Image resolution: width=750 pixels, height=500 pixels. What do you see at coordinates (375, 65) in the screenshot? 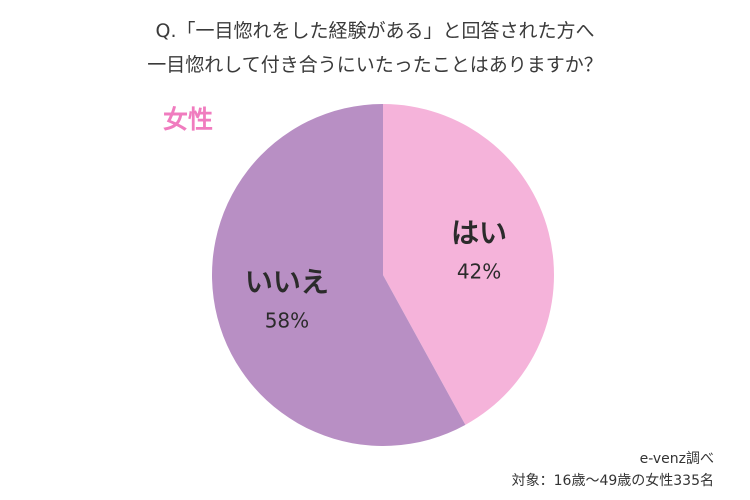
I see `title-line-2: 一目惚れして付き合うにいたったことはありますか？` at bounding box center [375, 65].